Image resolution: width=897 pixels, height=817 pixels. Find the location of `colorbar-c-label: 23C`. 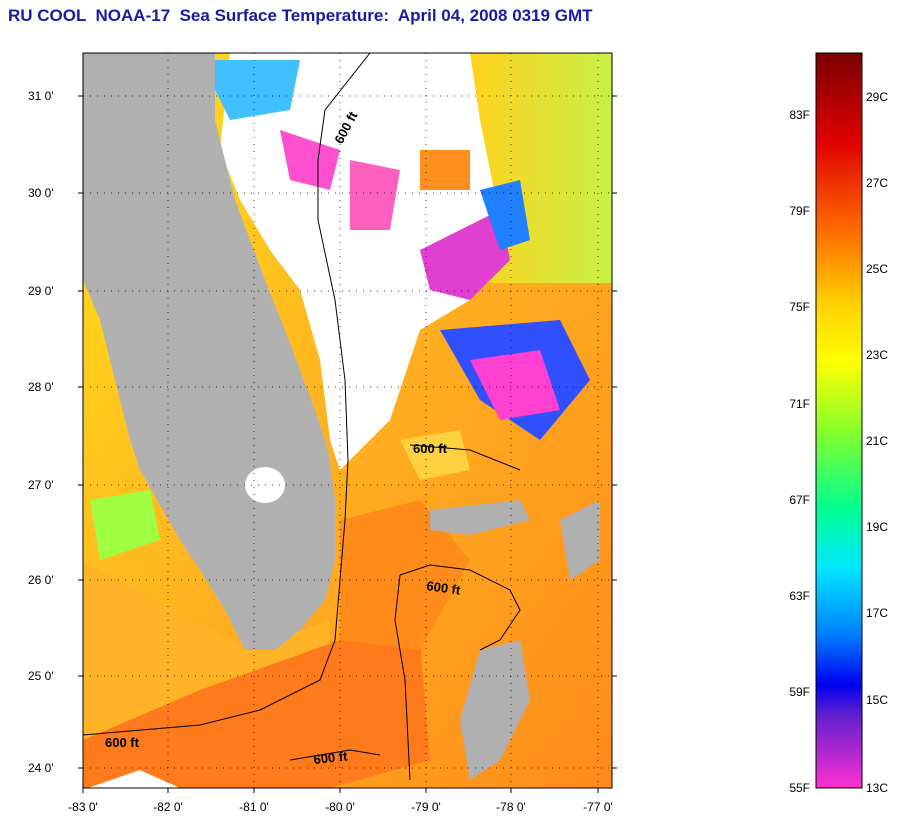

colorbar-c-label: 23C is located at coordinates (877, 355).